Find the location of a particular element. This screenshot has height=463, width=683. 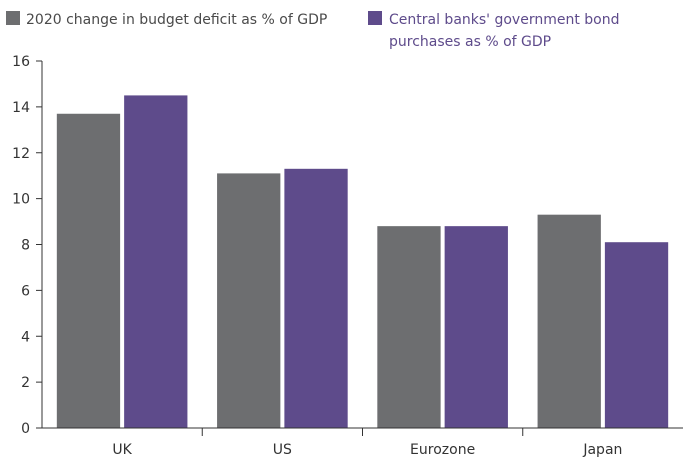

legend-label-bond-purchases-line1: Central banks' government bond is located at coordinates (504, 20).